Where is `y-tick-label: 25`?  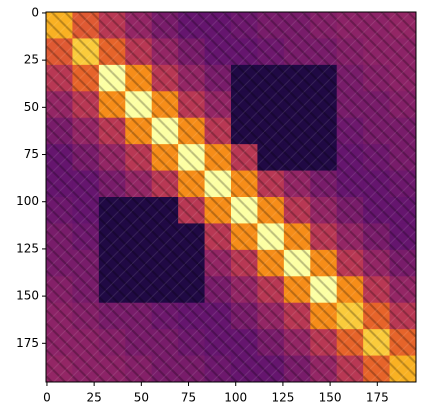
y-tick-label: 25 is located at coordinates (31, 60).